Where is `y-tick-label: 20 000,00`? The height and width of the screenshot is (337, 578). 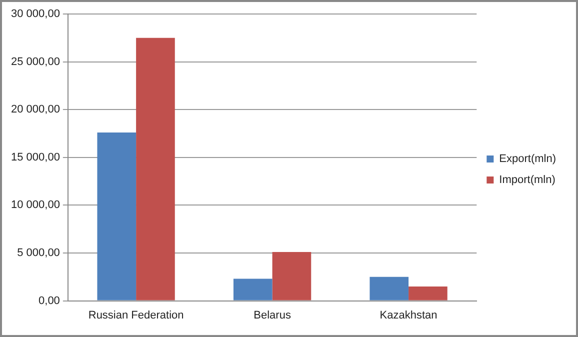
y-tick-label: 20 000,00 is located at coordinates (35, 110).